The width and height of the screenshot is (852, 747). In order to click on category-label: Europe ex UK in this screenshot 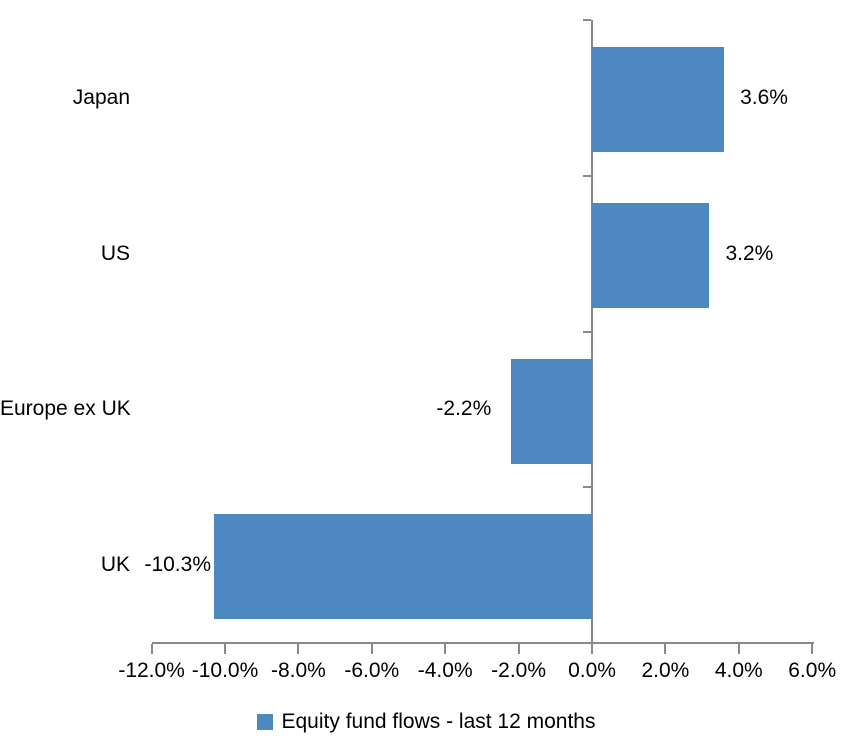, I will do `click(65, 409)`.